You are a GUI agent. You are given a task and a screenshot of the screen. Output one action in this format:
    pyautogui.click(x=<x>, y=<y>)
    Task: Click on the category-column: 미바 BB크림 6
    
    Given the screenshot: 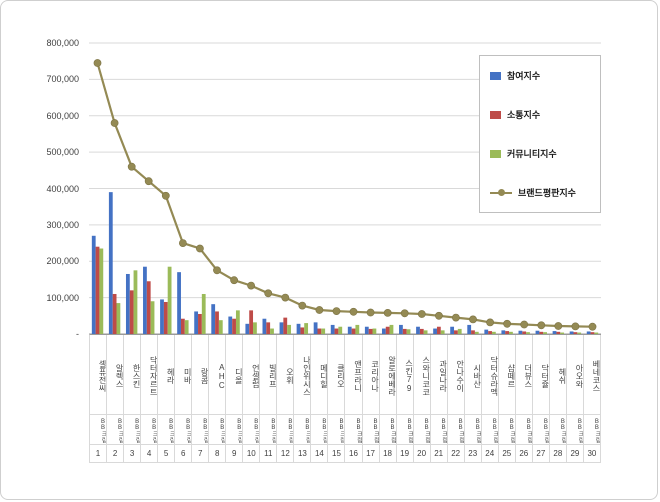 What is the action you would take?
    pyautogui.click(x=184, y=399)
    